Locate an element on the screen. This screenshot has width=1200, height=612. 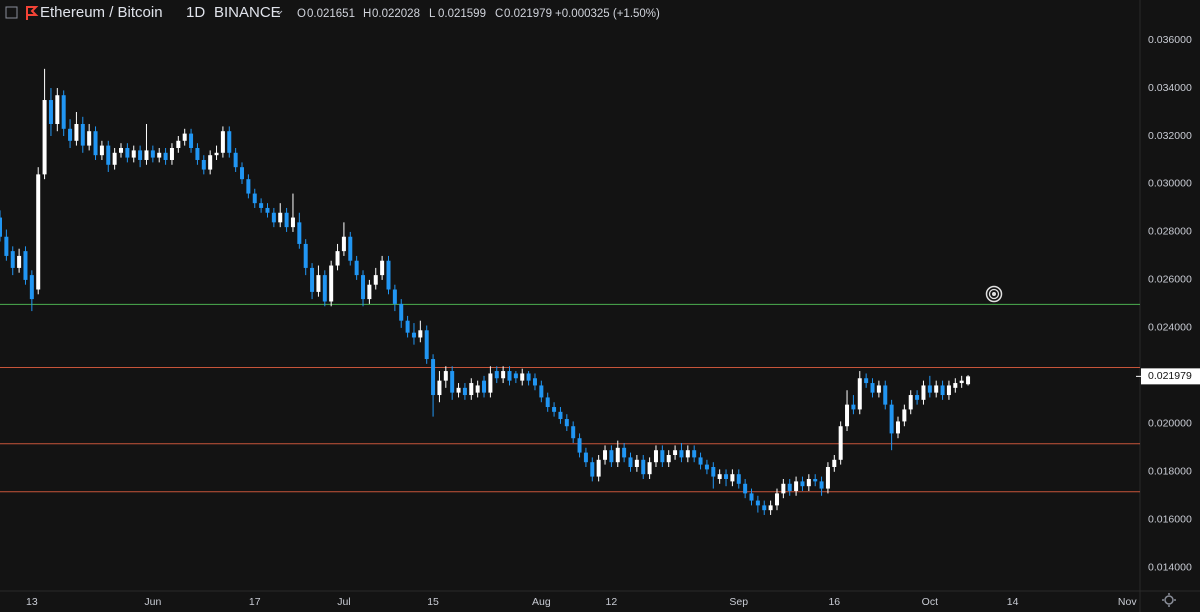
y-tick-label: 0.014000 is located at coordinates (1170, 568).